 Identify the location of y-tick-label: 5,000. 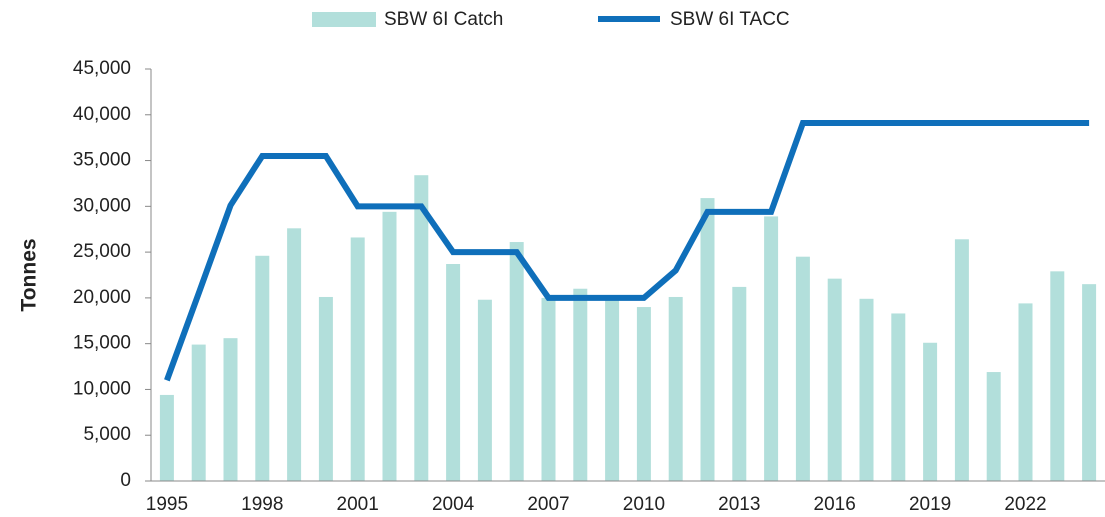
(107, 434).